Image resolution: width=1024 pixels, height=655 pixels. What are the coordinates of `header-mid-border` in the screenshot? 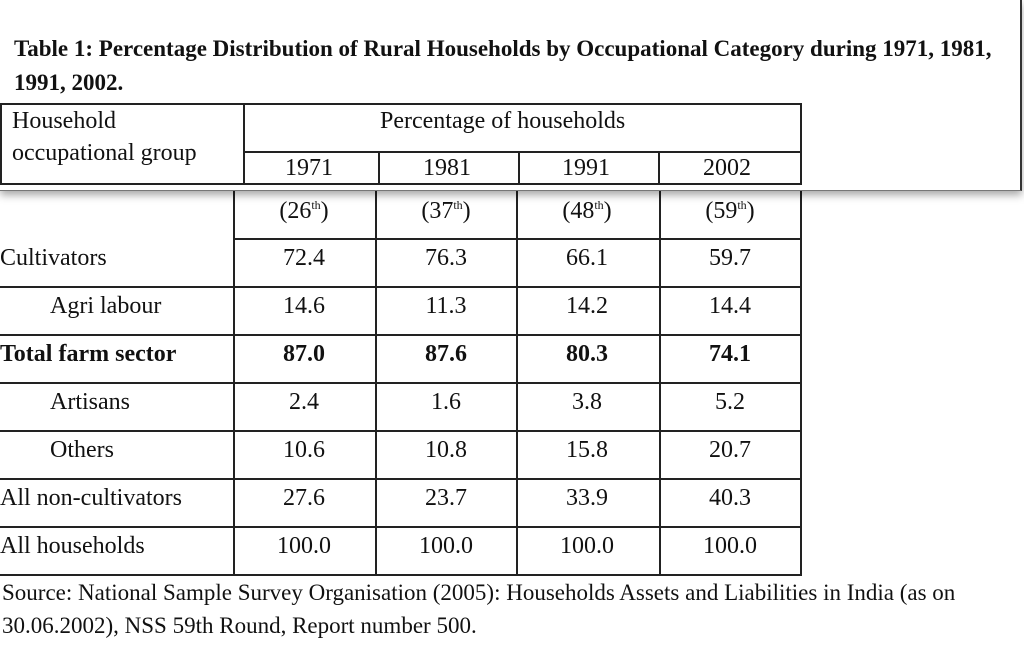 It's located at (522, 152).